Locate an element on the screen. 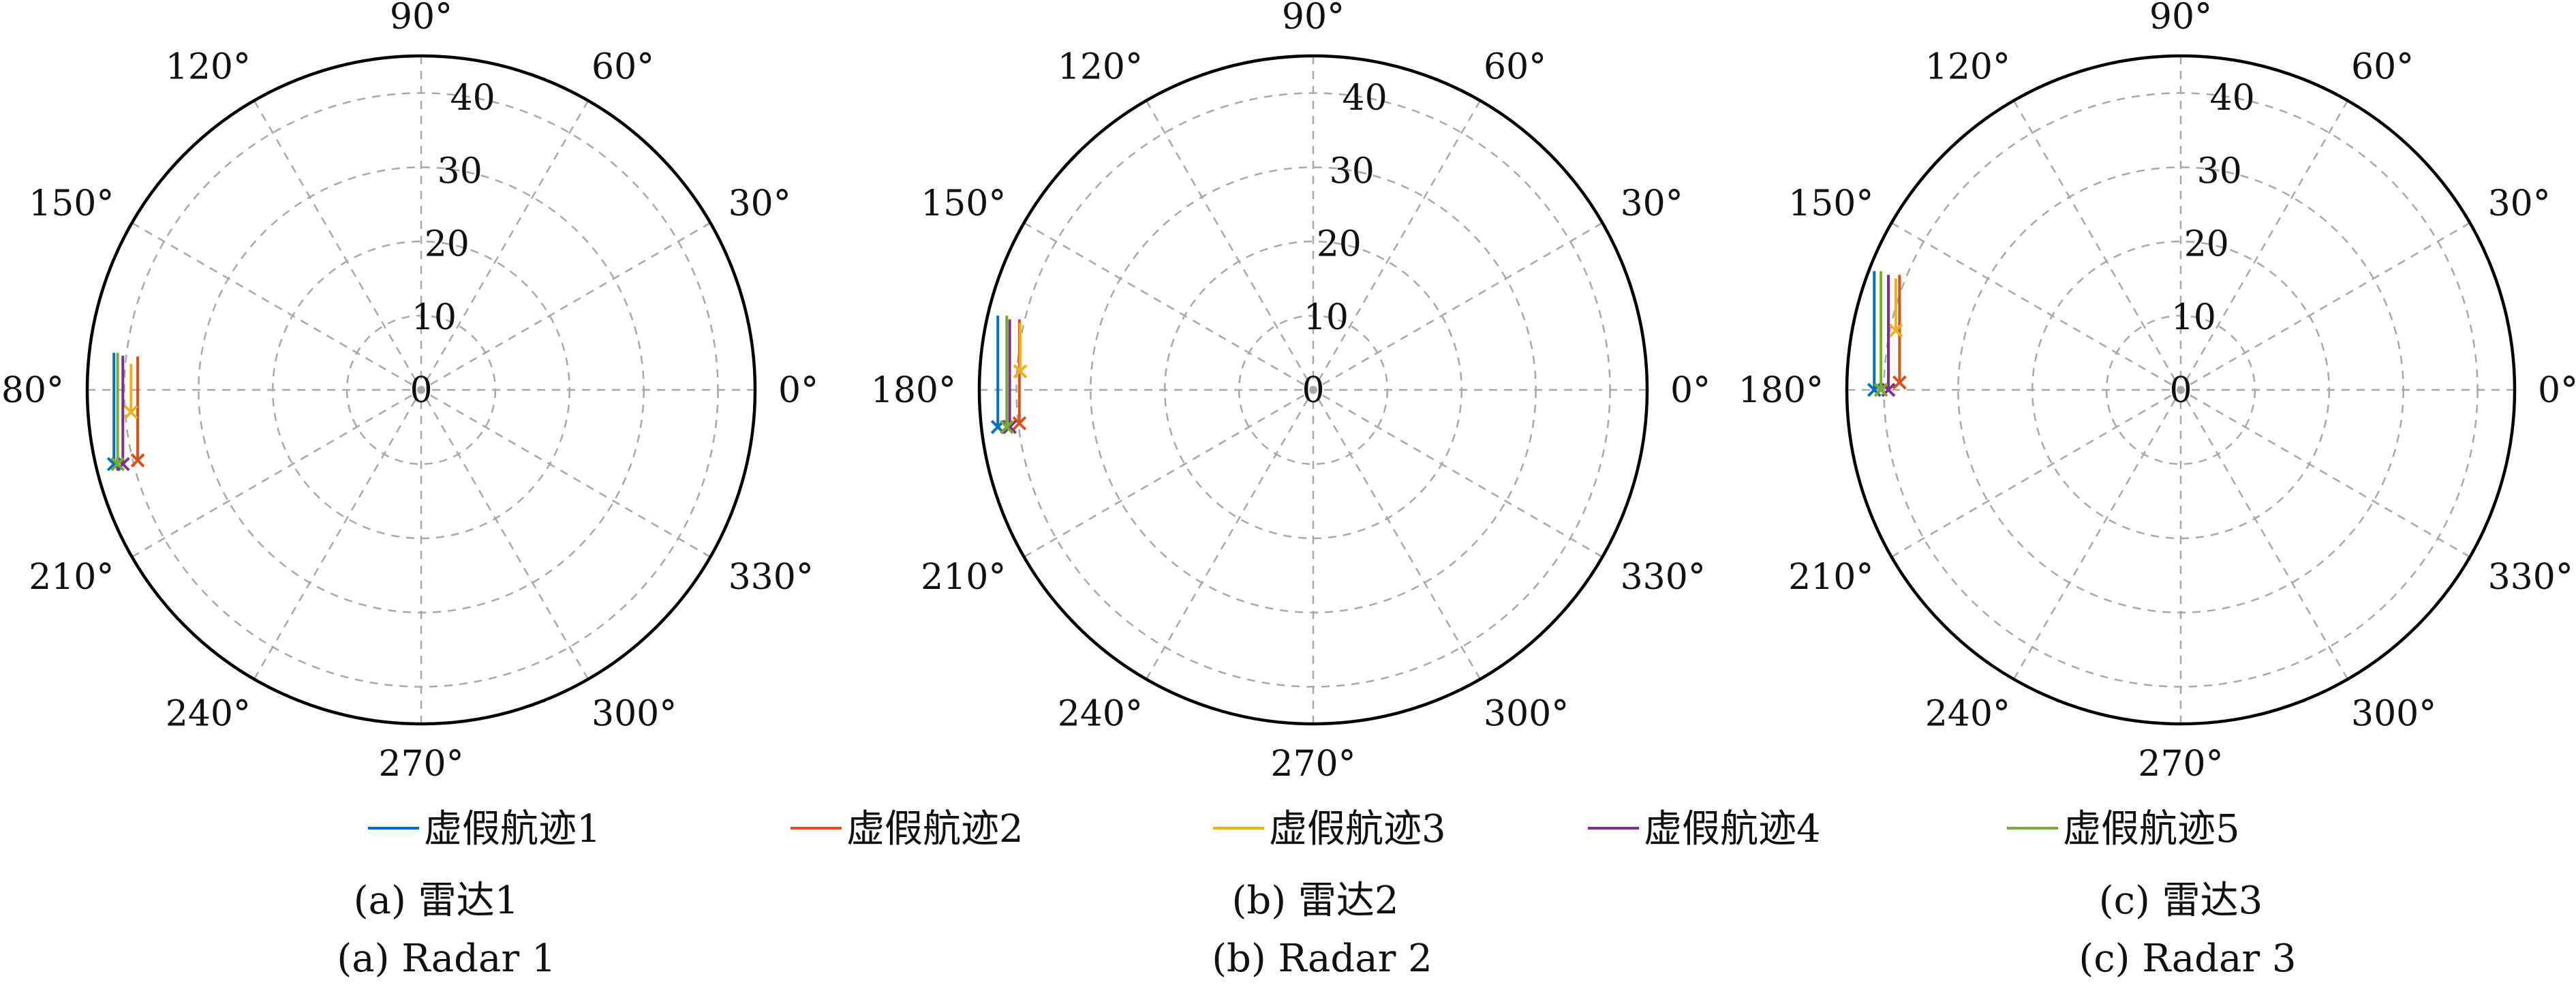 This screenshot has width=2576, height=987. legend-item: 虚假航迹1 is located at coordinates (484, 829).